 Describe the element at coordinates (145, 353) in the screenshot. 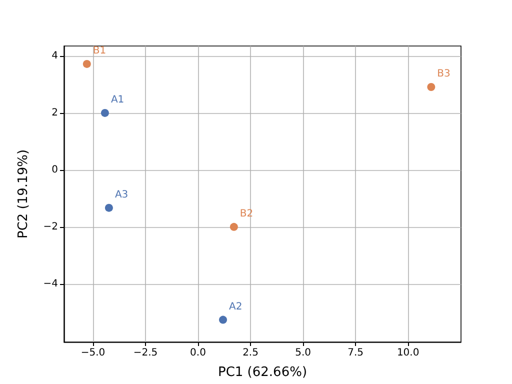

I see `x-tick-label: −2.5` at that location.